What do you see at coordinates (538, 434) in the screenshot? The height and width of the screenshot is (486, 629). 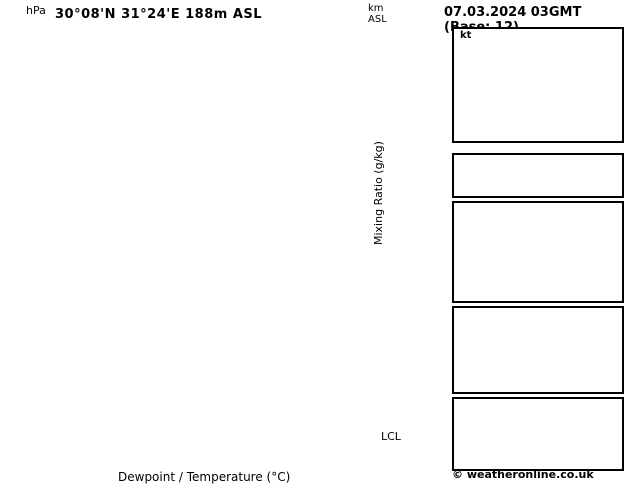 I see `hodograph-stats-panel` at bounding box center [538, 434].